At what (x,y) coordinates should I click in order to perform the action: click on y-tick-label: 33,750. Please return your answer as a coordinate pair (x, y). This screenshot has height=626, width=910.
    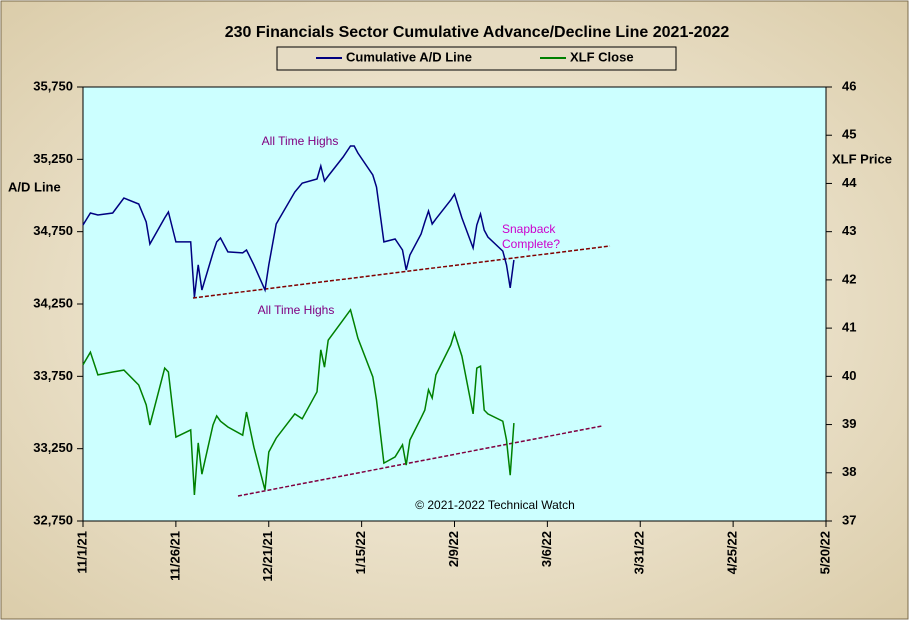
    Looking at the image, I should click on (53, 375).